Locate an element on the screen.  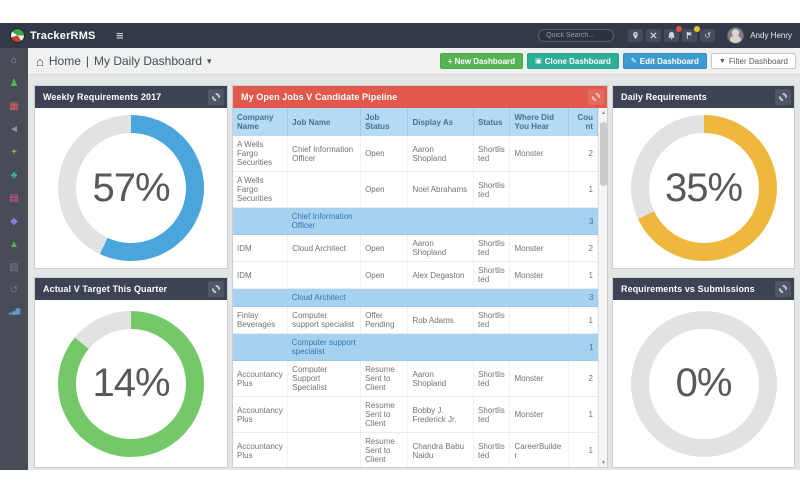
panel-title: Requirements vs Submissions is located at coordinates (688, 289).